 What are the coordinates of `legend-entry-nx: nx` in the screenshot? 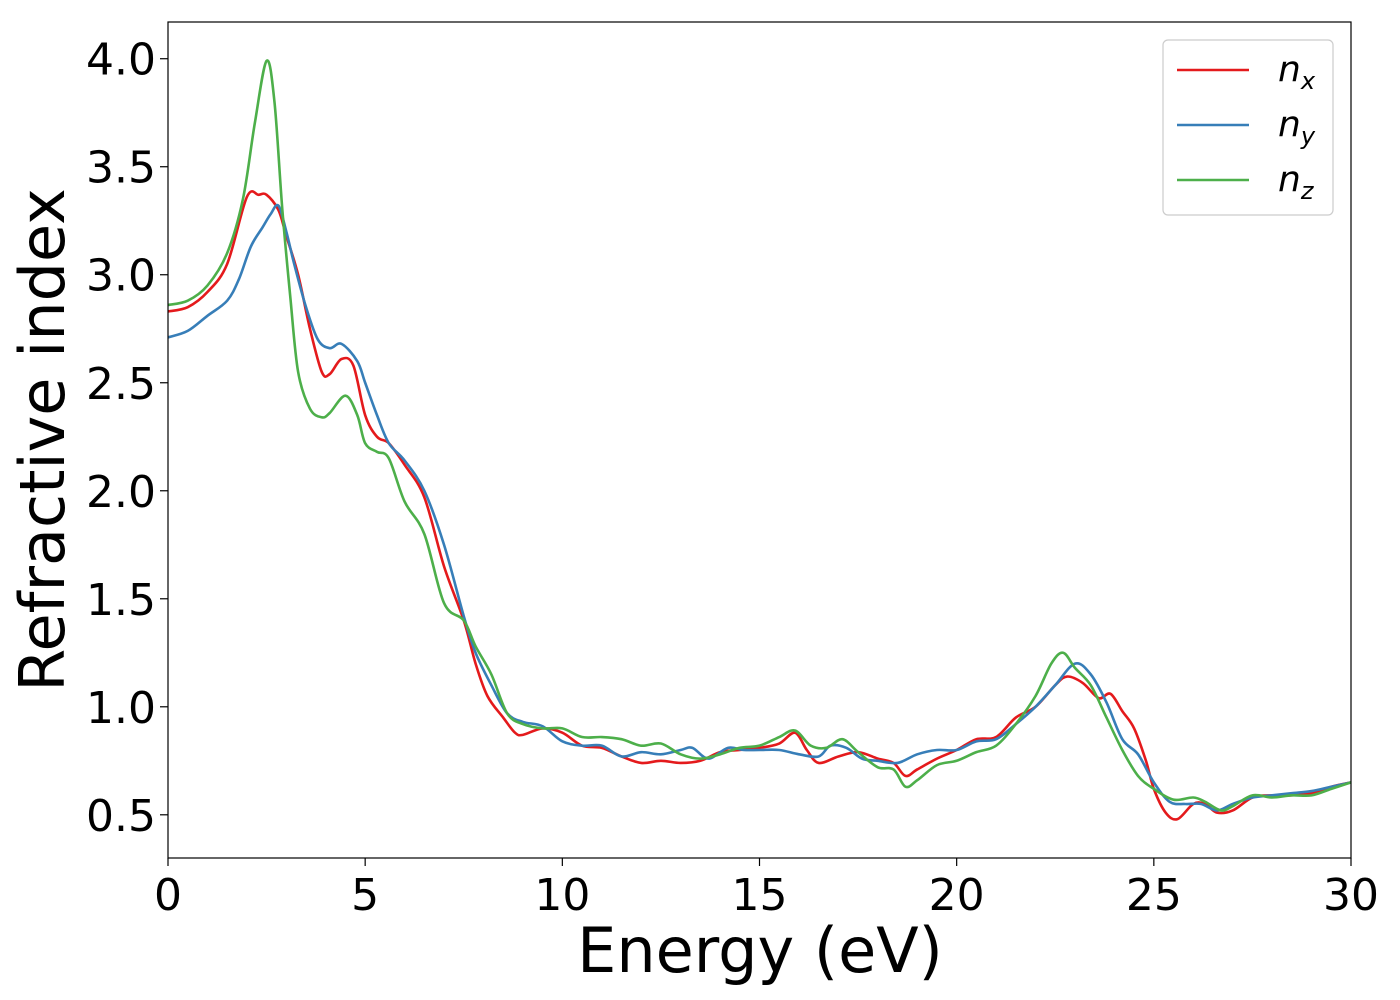 It's located at (1297, 72).